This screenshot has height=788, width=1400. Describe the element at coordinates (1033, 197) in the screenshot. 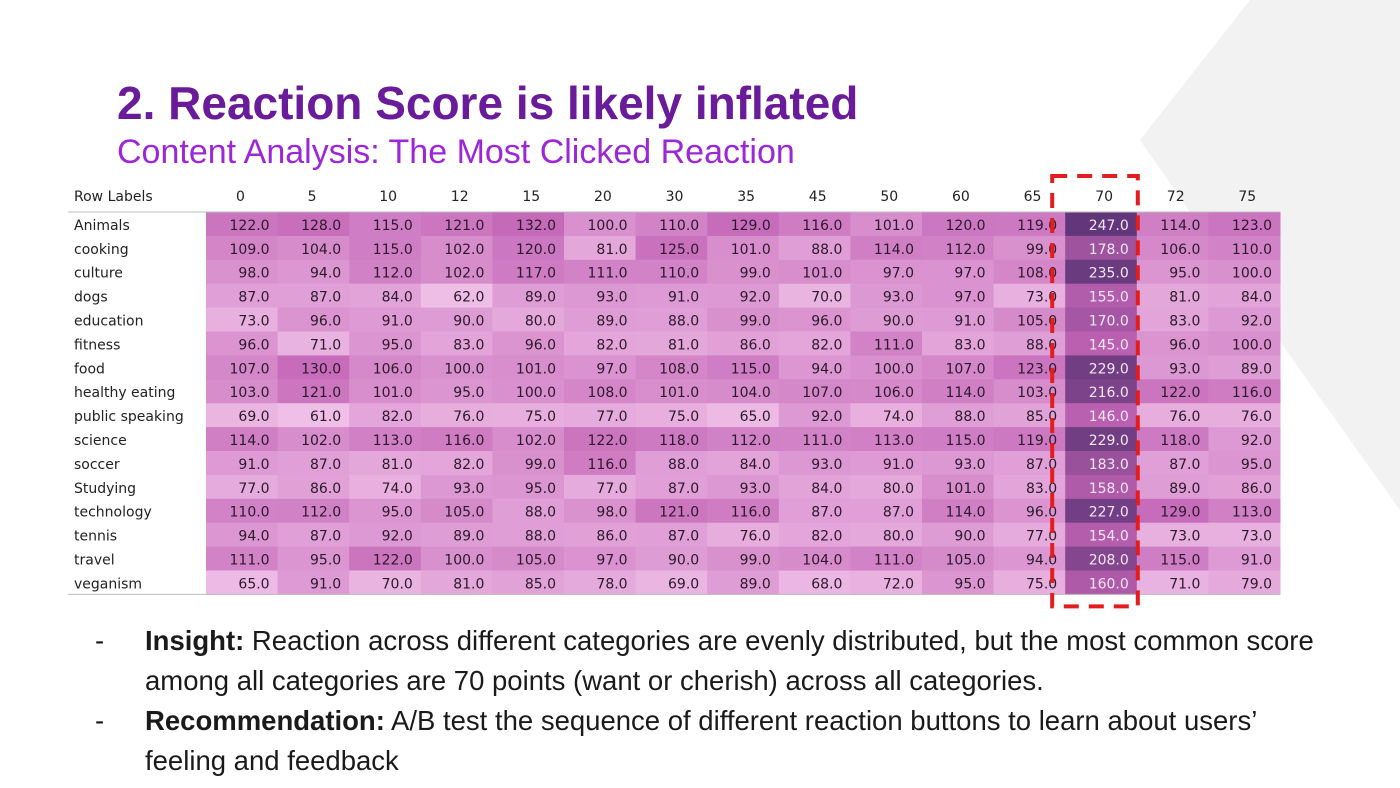

I see `column-header: 65` at that location.